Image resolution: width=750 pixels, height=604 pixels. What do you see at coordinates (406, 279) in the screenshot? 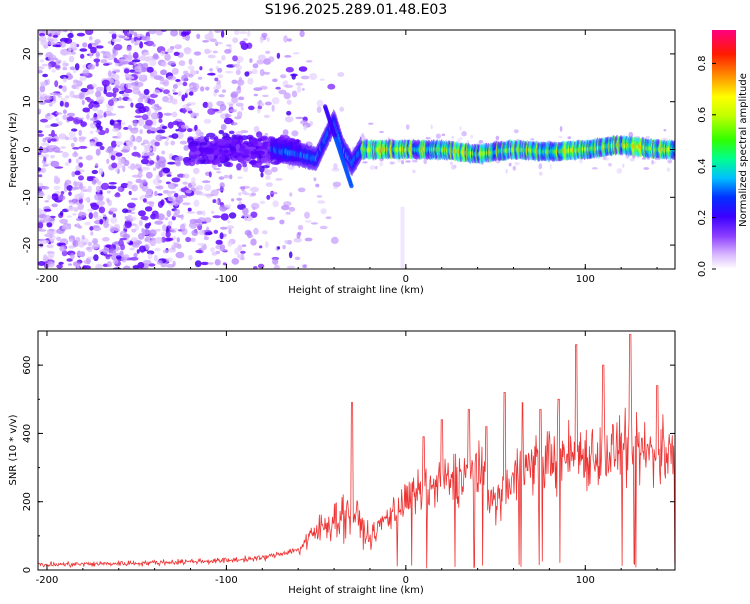
I see `x-tick-label: 0` at bounding box center [406, 279].